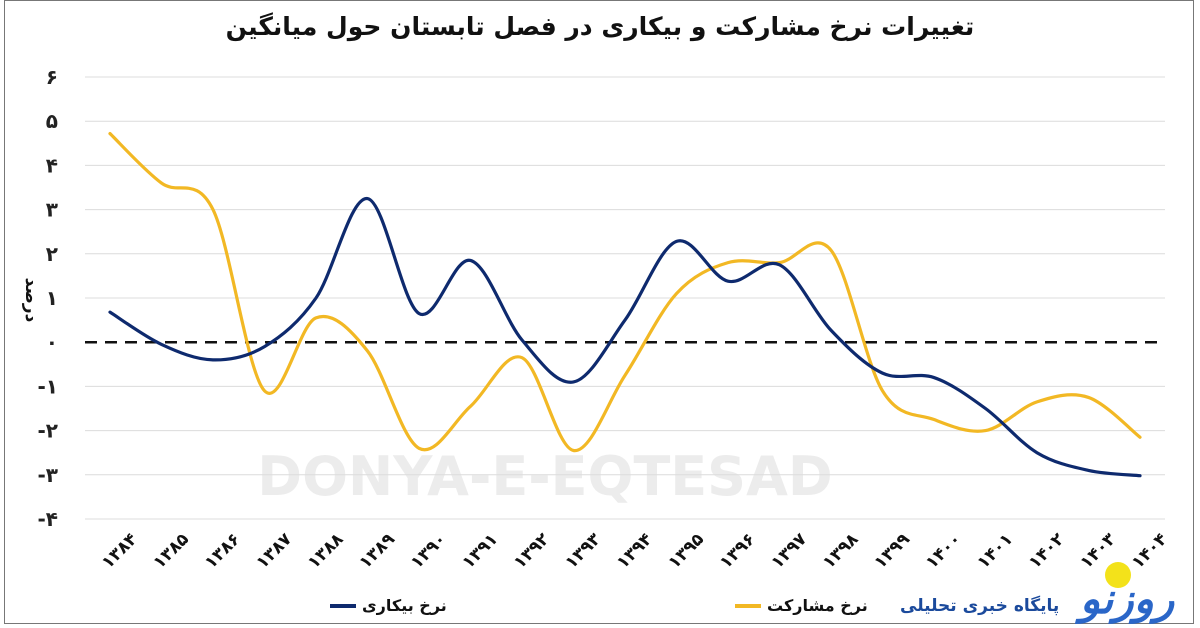  Describe the element at coordinates (686, 550) in the screenshot. I see `x-tick-label: ۱۳۹۵` at that location.